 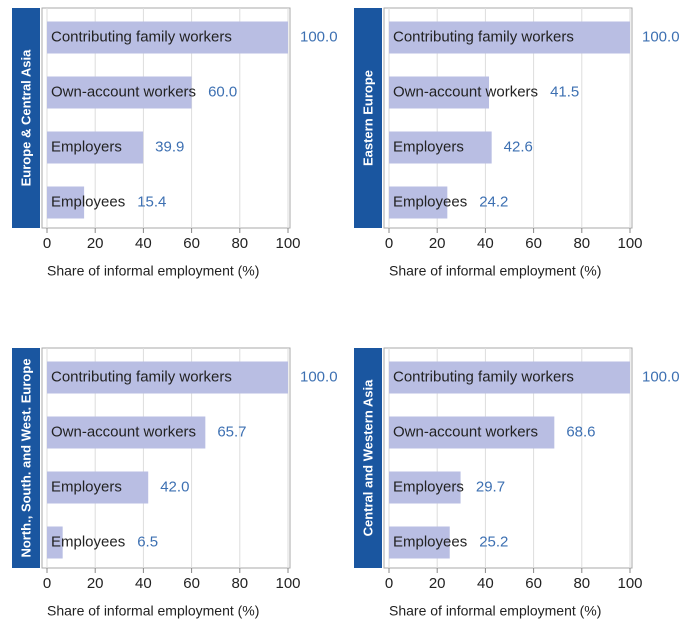 What do you see at coordinates (231, 431) in the screenshot?
I see `value-label: 65.7` at bounding box center [231, 431].